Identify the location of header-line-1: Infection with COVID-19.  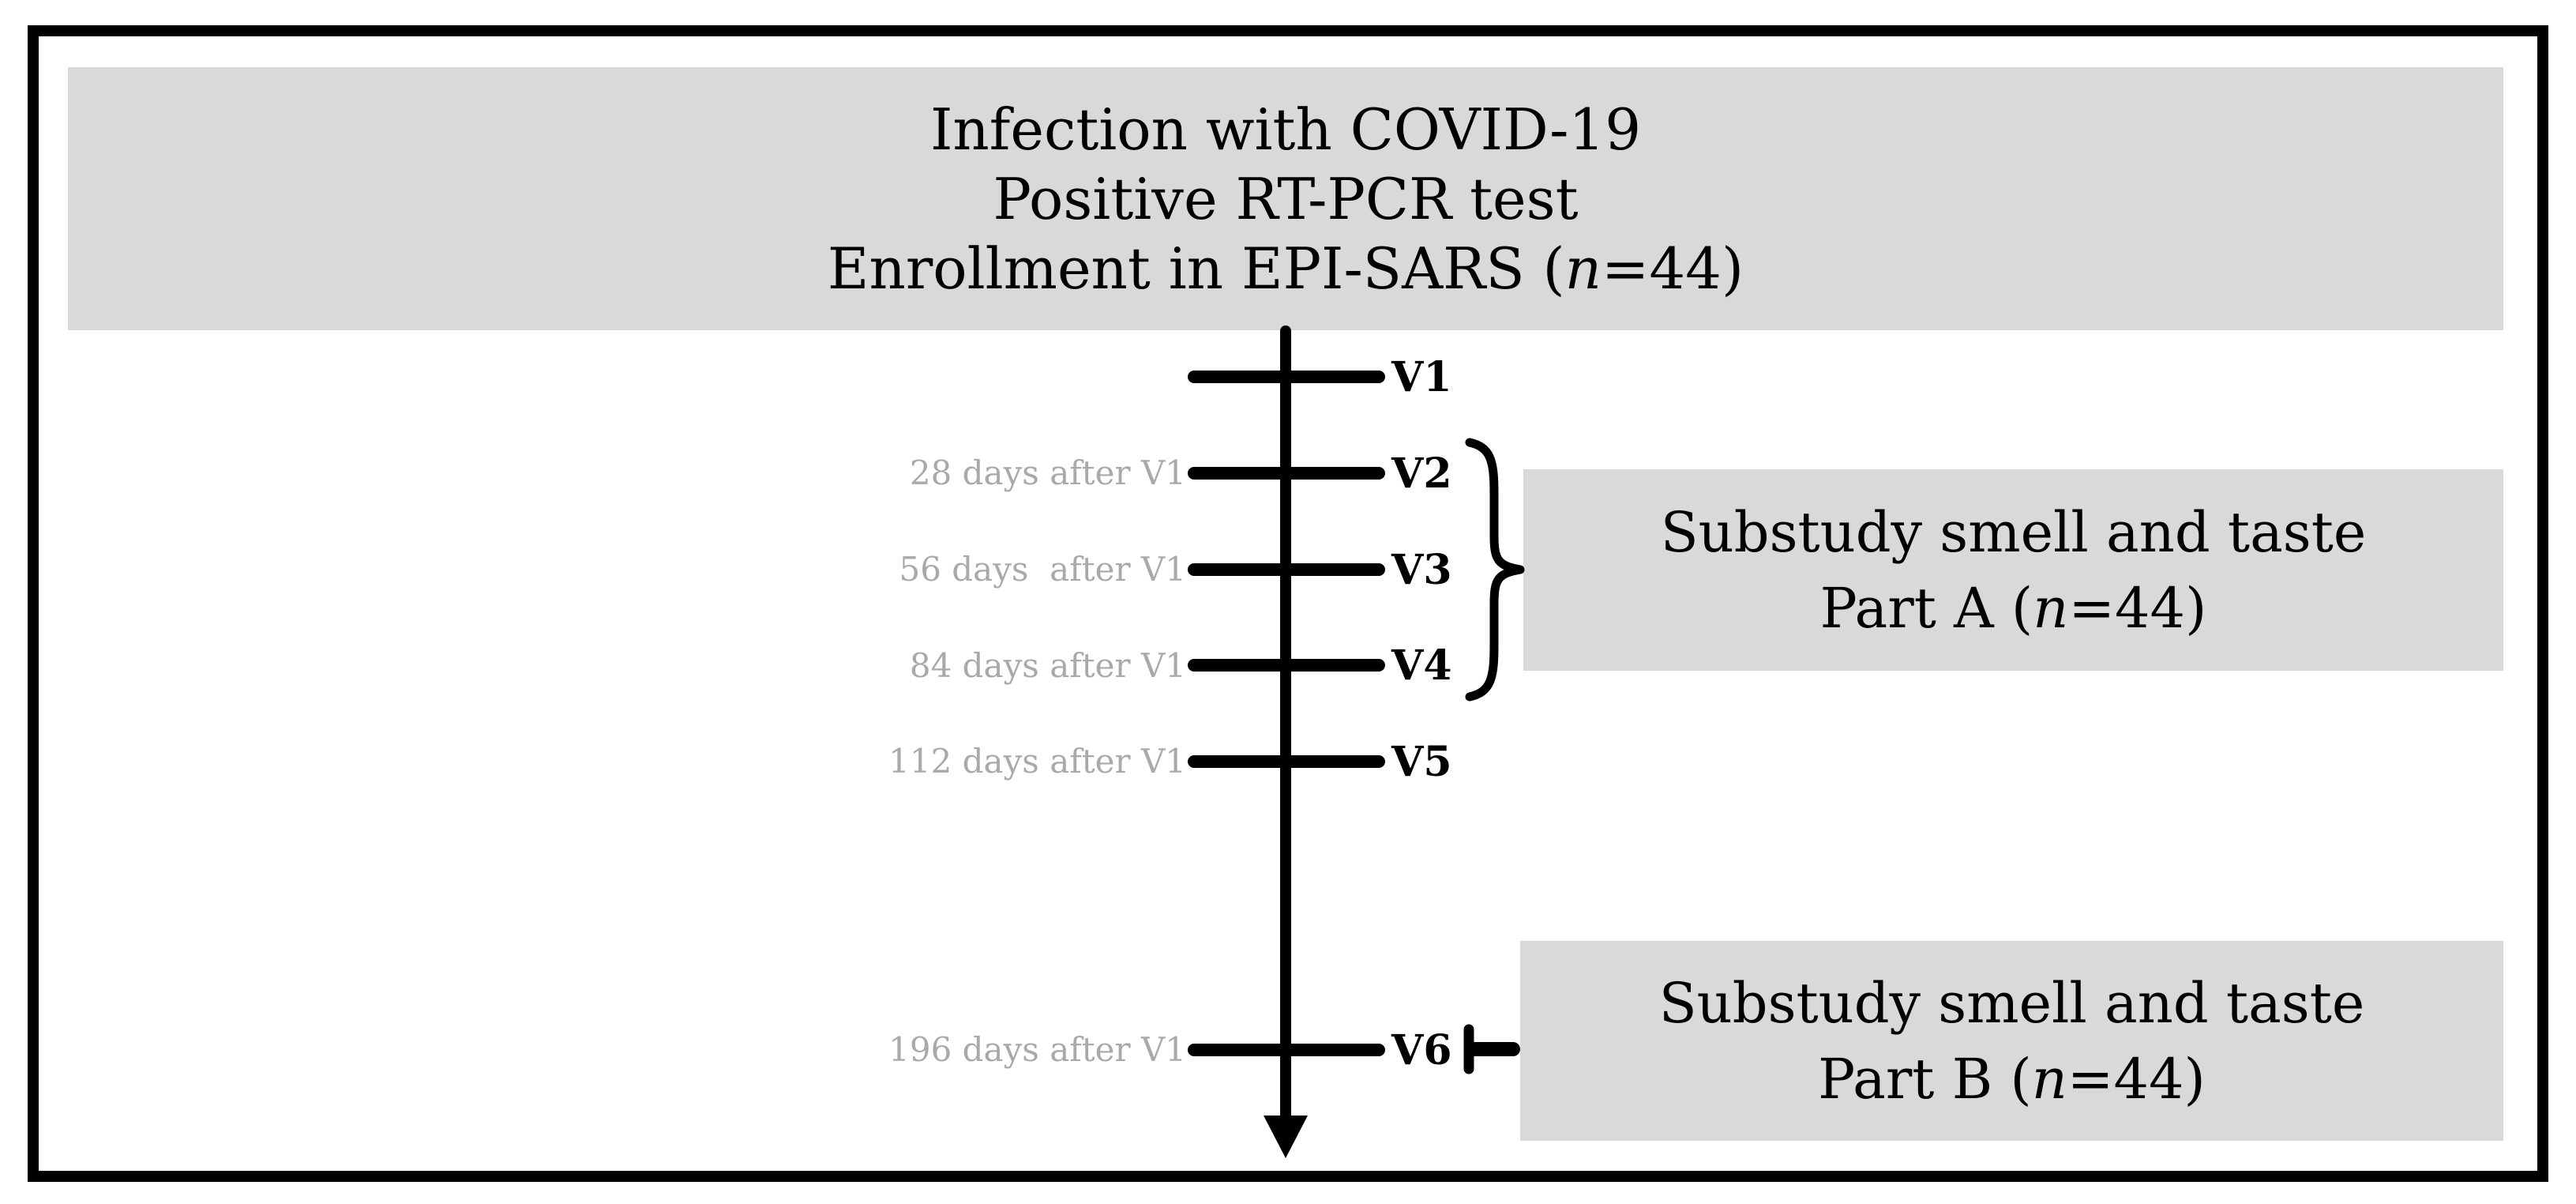
(1285, 129).